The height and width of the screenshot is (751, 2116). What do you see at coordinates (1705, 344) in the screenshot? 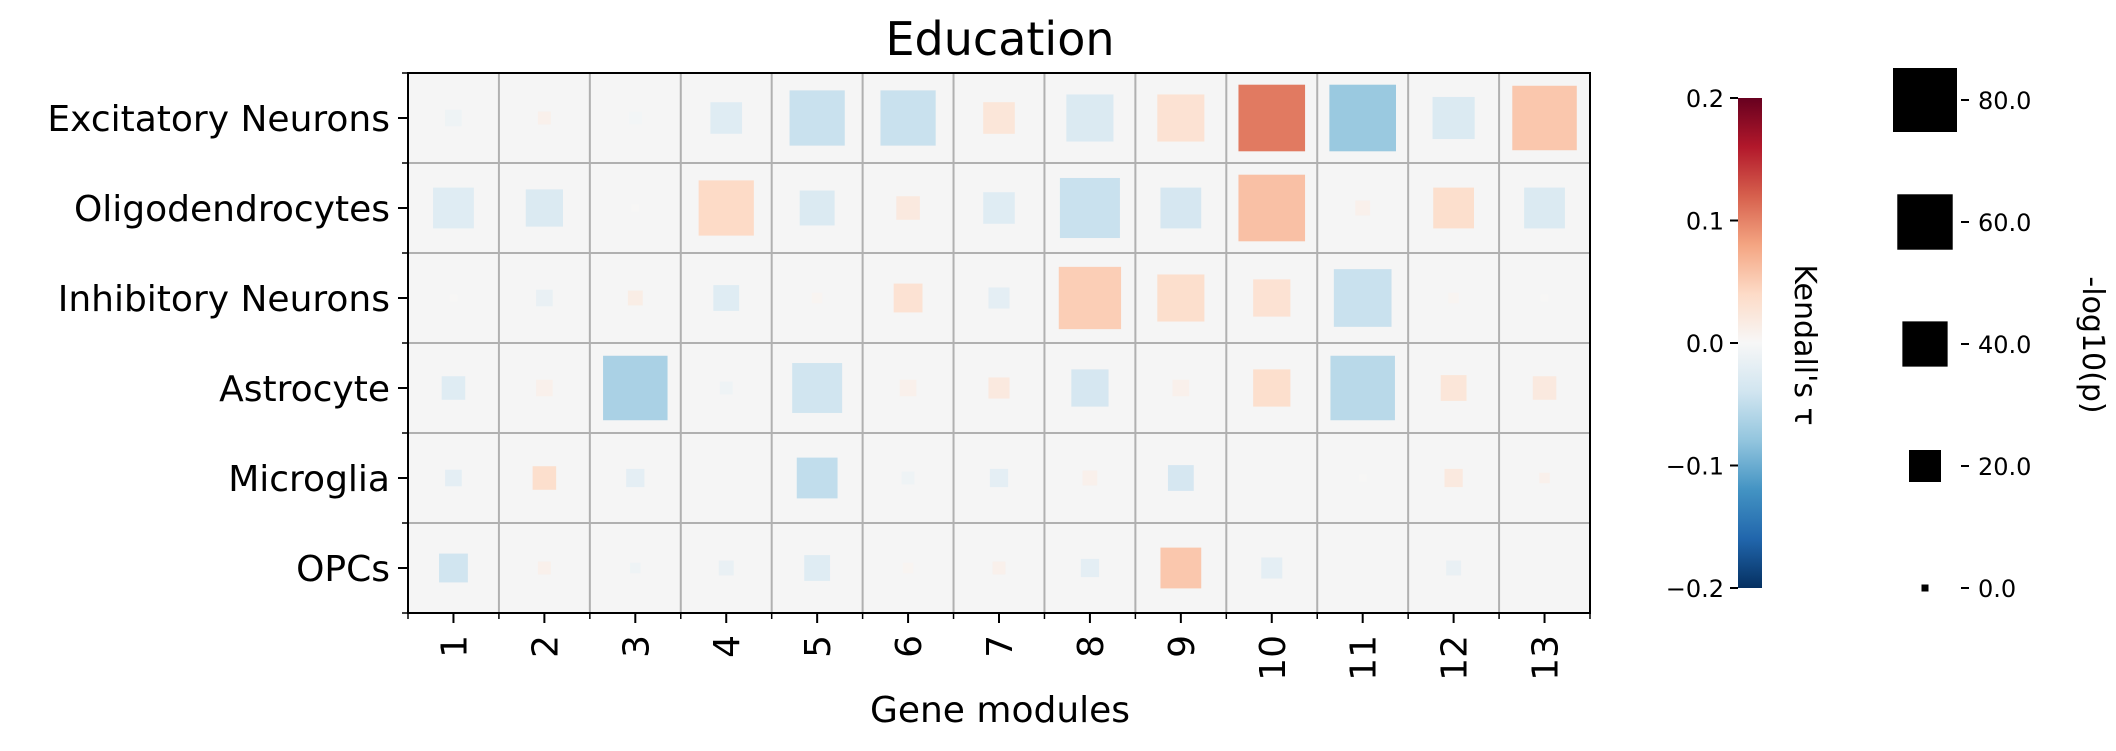
I see `colorbar-tick-label: 0.0` at bounding box center [1705, 344].